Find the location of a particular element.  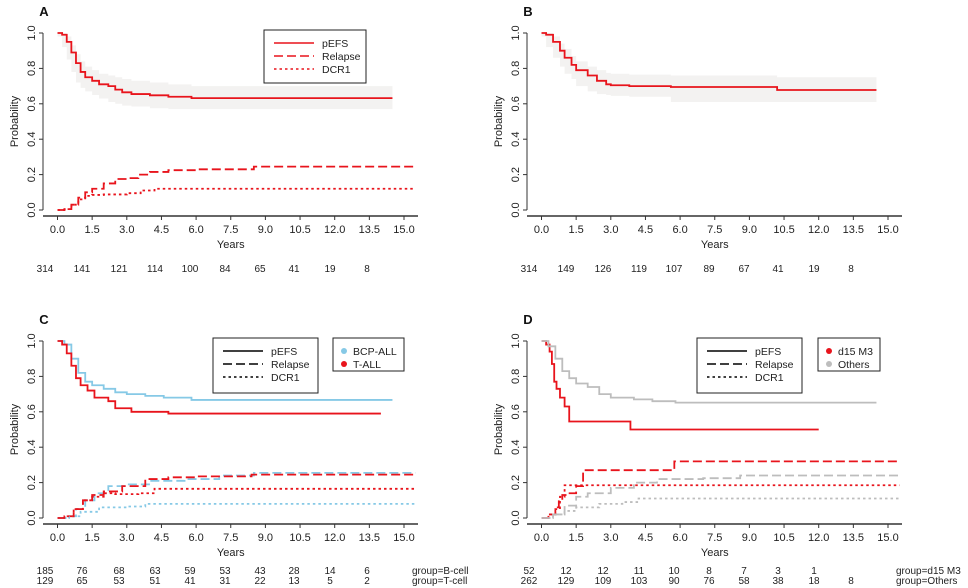

legend-dot-bcp-all is located at coordinates (344, 351).